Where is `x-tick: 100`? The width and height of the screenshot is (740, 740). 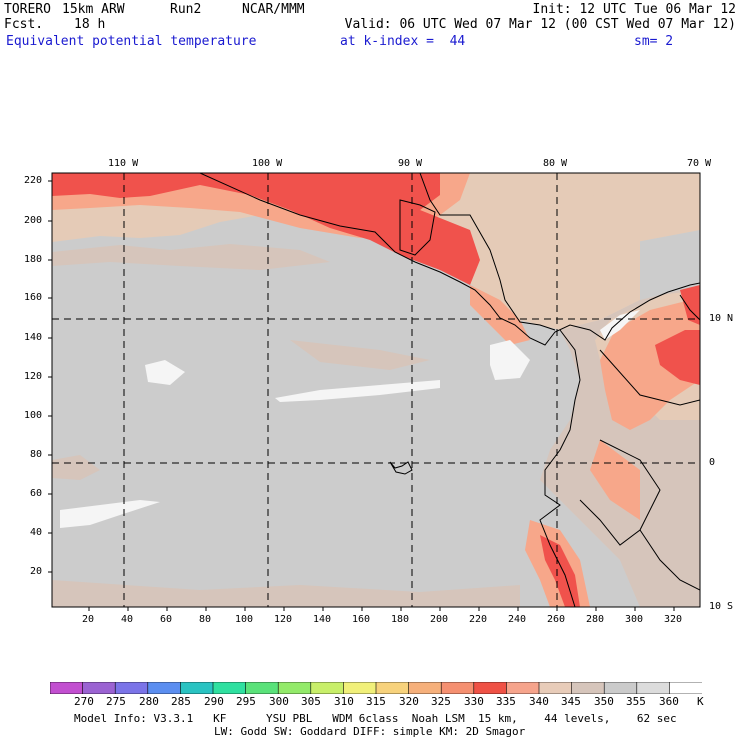 x-tick: 100 is located at coordinates (244, 619).